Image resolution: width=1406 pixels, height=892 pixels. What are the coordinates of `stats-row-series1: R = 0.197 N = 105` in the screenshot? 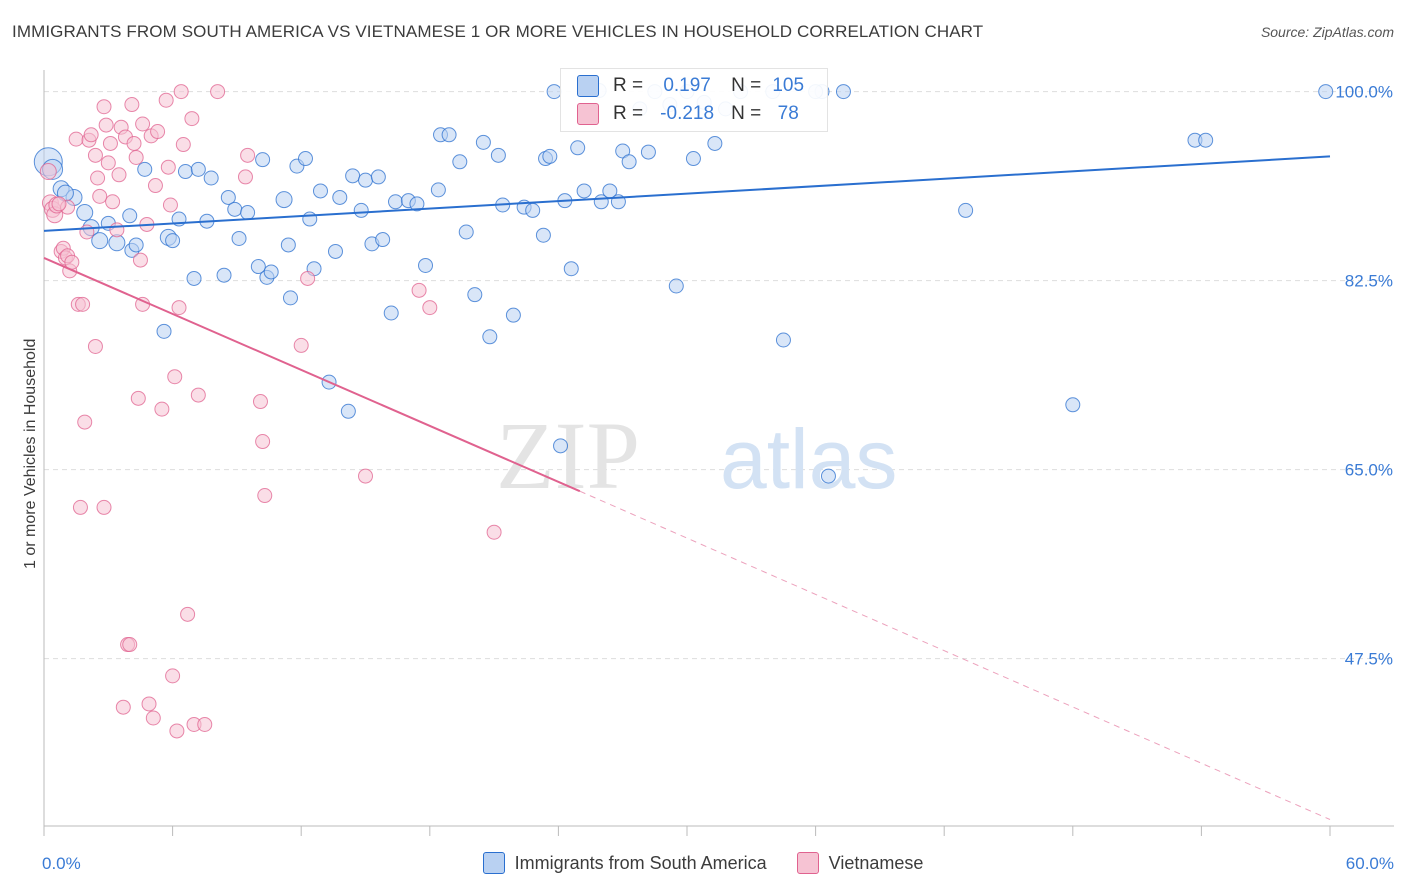 It's located at (696, 86).